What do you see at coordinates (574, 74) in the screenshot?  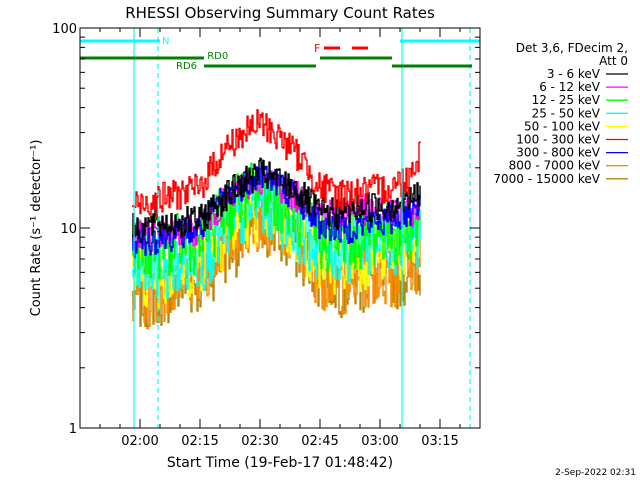 I see `legend-entry-label: 3 - 6 keV` at bounding box center [574, 74].